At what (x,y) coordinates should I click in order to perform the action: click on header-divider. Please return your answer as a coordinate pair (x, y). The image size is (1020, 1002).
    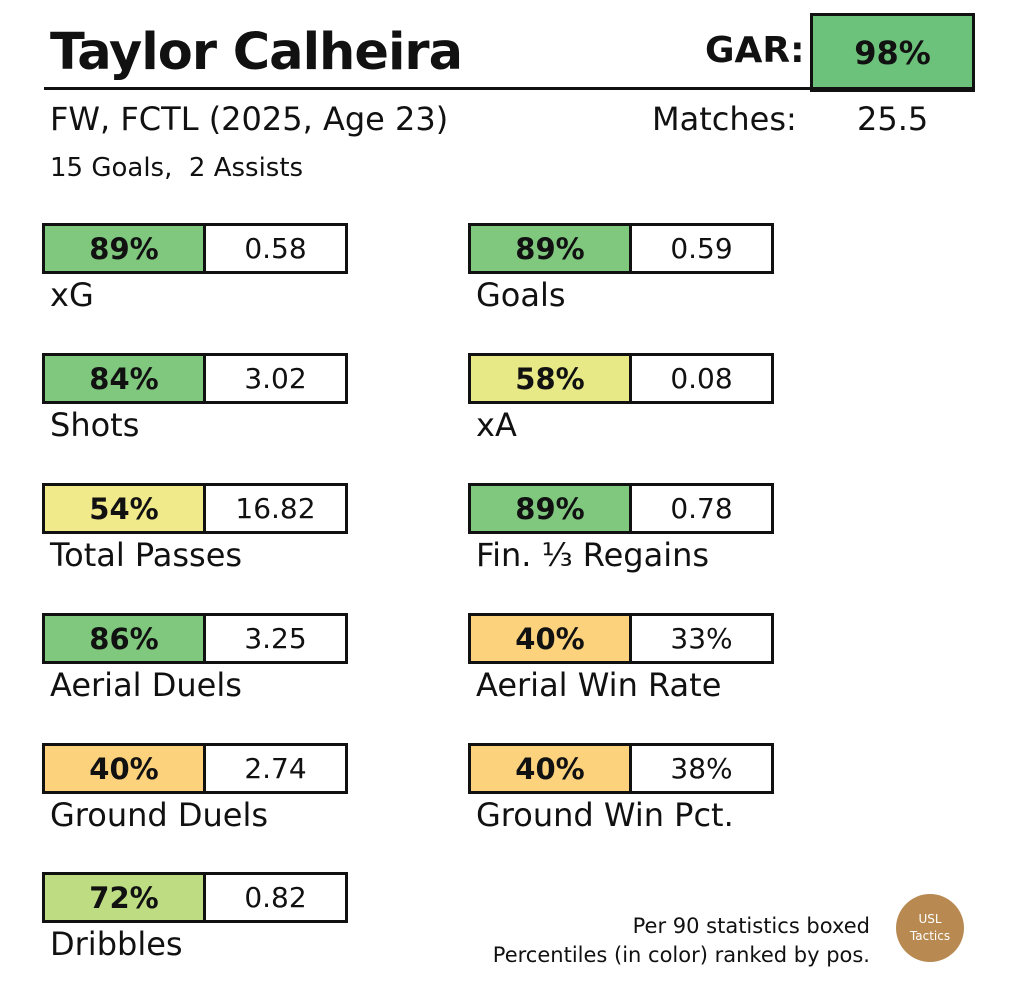
    Looking at the image, I should click on (509, 88).